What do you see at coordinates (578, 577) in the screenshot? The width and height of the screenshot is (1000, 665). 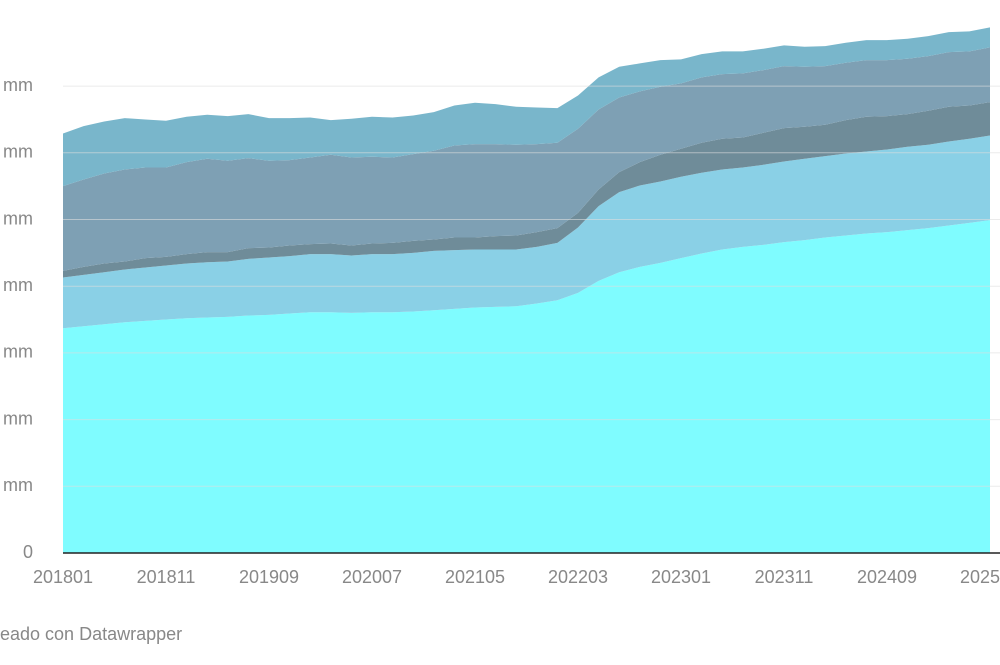 I see `x-tick-label: 202203` at bounding box center [578, 577].